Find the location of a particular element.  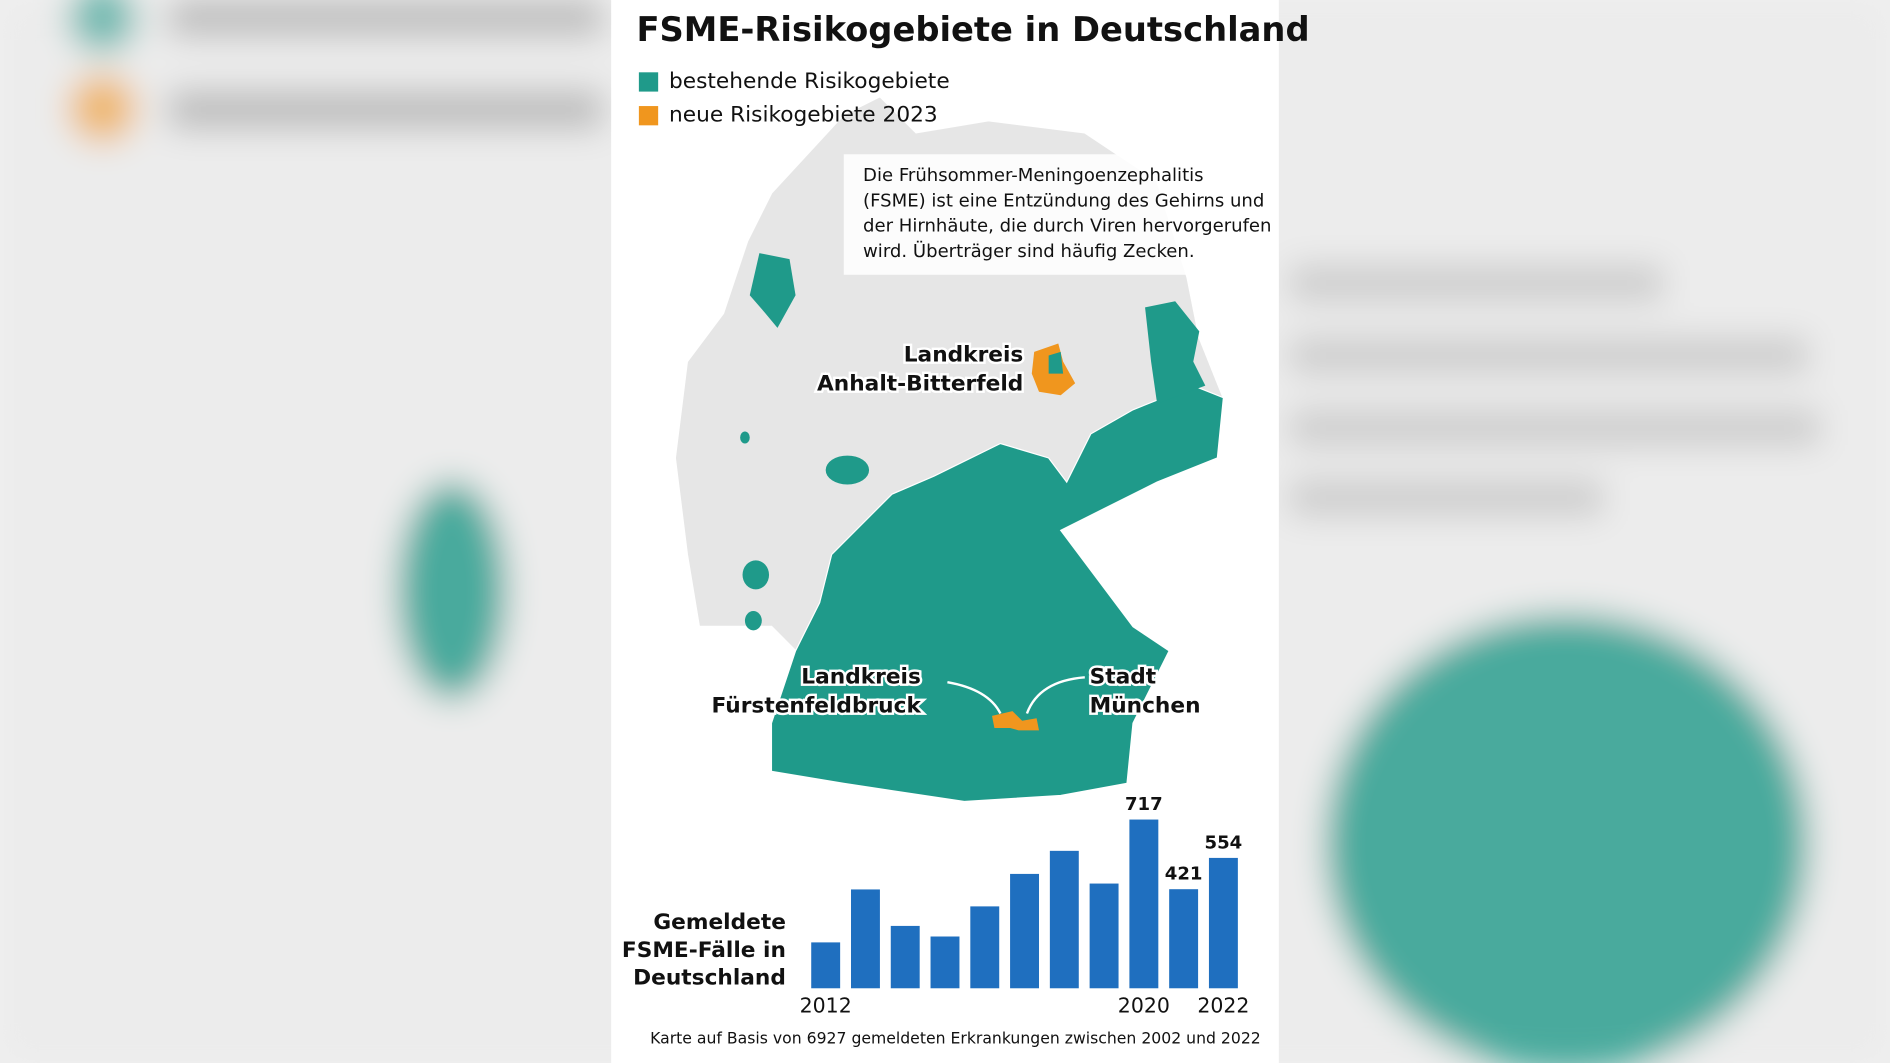

legend-label: neue Risikogebiete 2023 is located at coordinates (803, 115).